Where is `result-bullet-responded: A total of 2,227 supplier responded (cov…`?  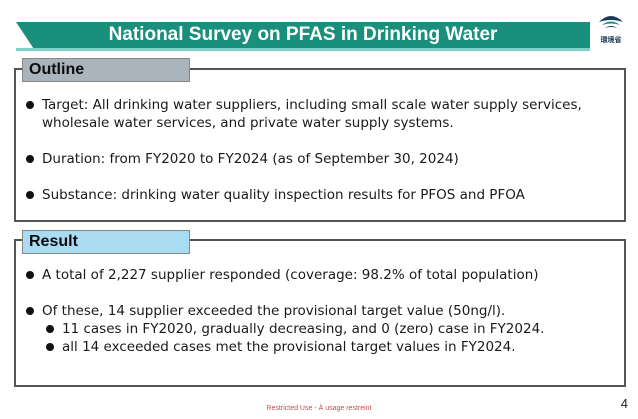 result-bullet-responded: A total of 2,227 supplier responded (cov… is located at coordinates (323, 275).